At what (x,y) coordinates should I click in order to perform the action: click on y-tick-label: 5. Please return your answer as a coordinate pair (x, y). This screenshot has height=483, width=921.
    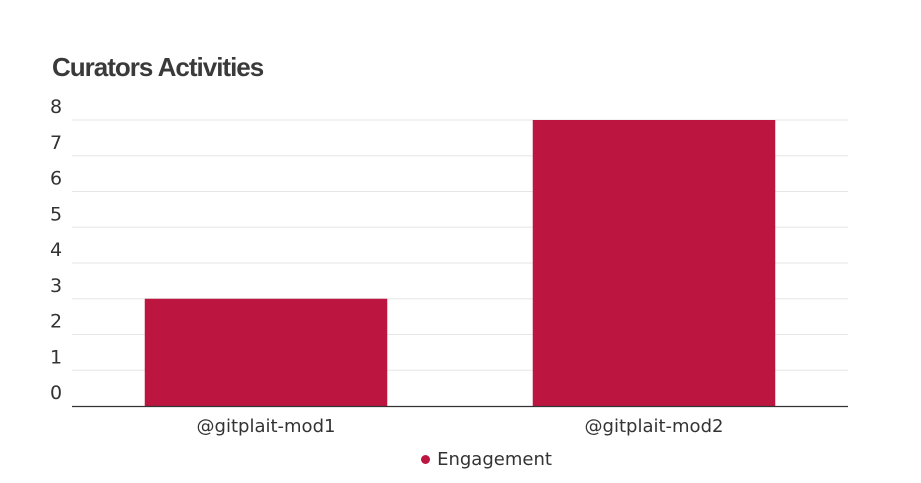
    Looking at the image, I should click on (56, 214).